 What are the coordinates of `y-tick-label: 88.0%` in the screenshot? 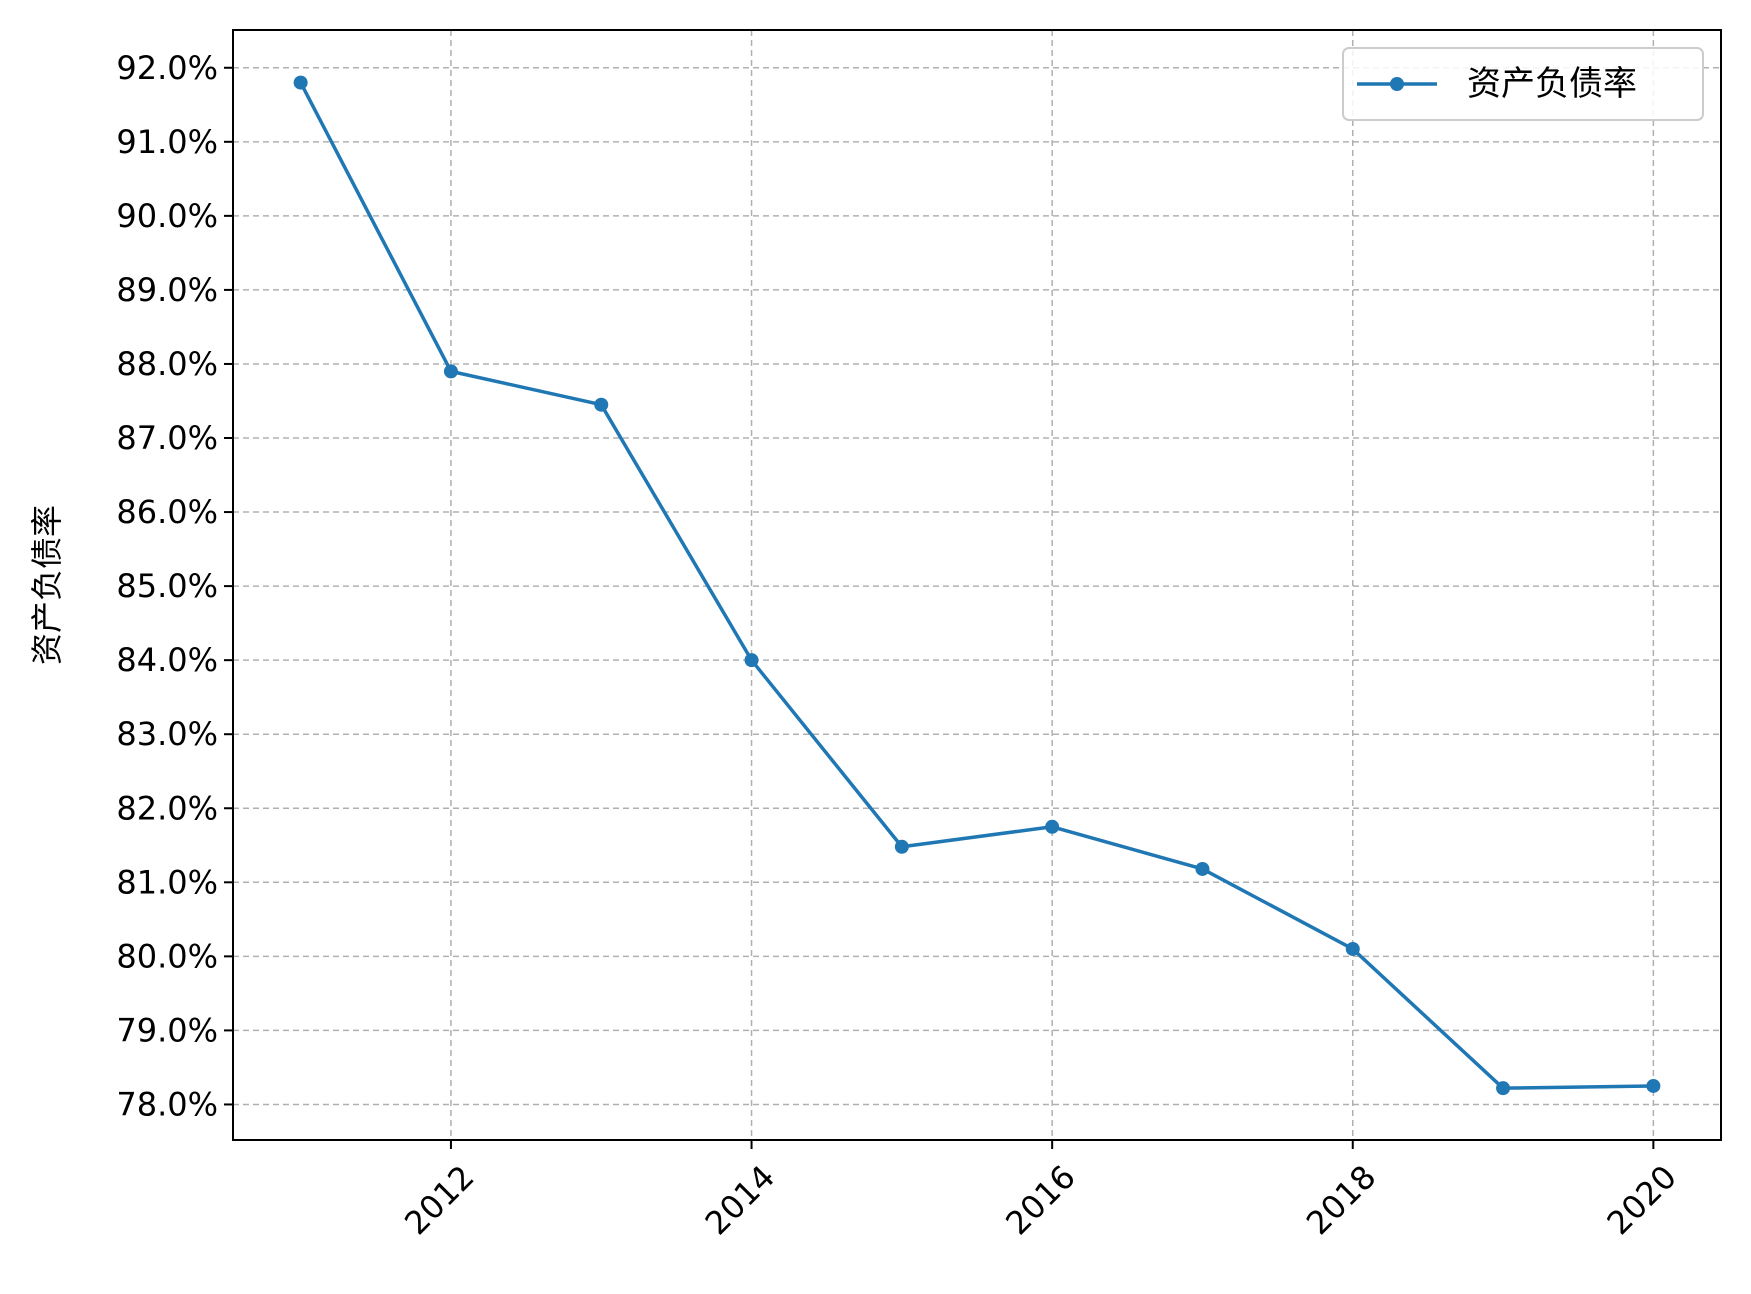 It's located at (167, 364).